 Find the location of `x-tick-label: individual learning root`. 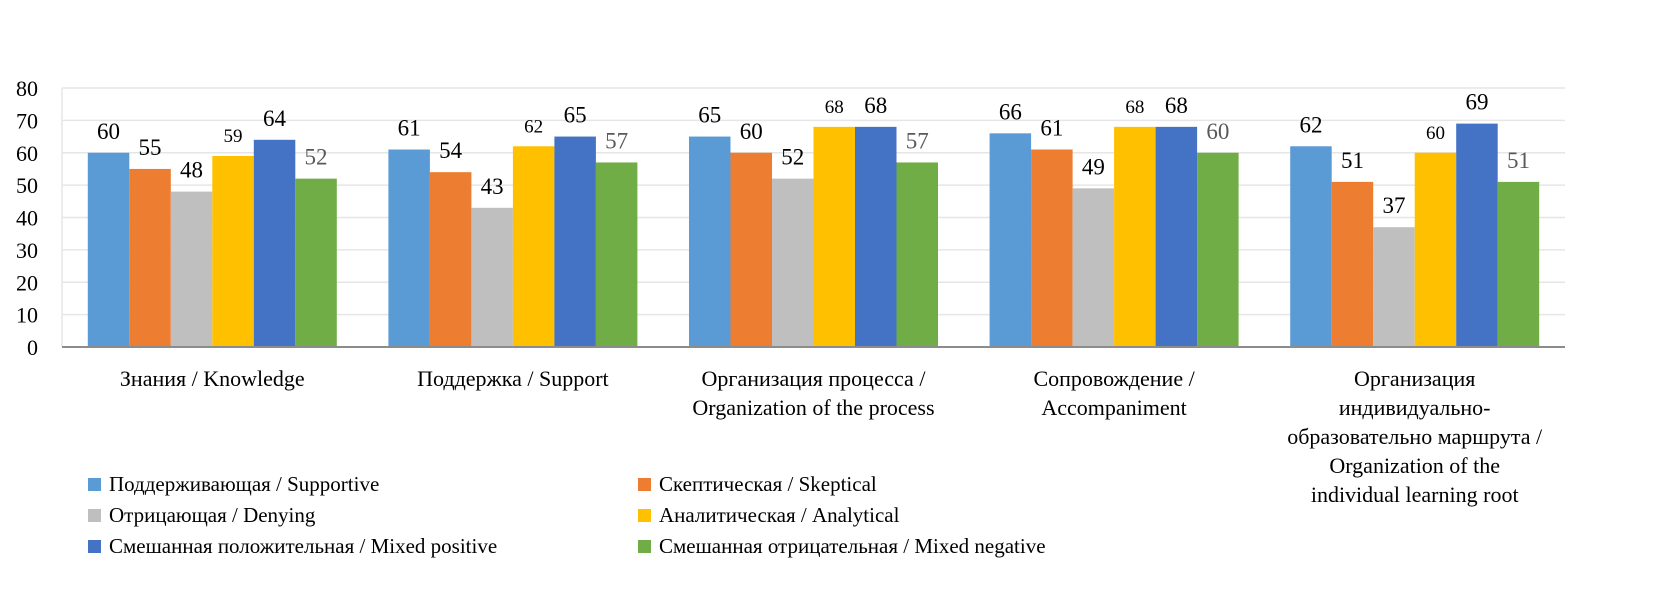

x-tick-label: individual learning root is located at coordinates (1415, 494).